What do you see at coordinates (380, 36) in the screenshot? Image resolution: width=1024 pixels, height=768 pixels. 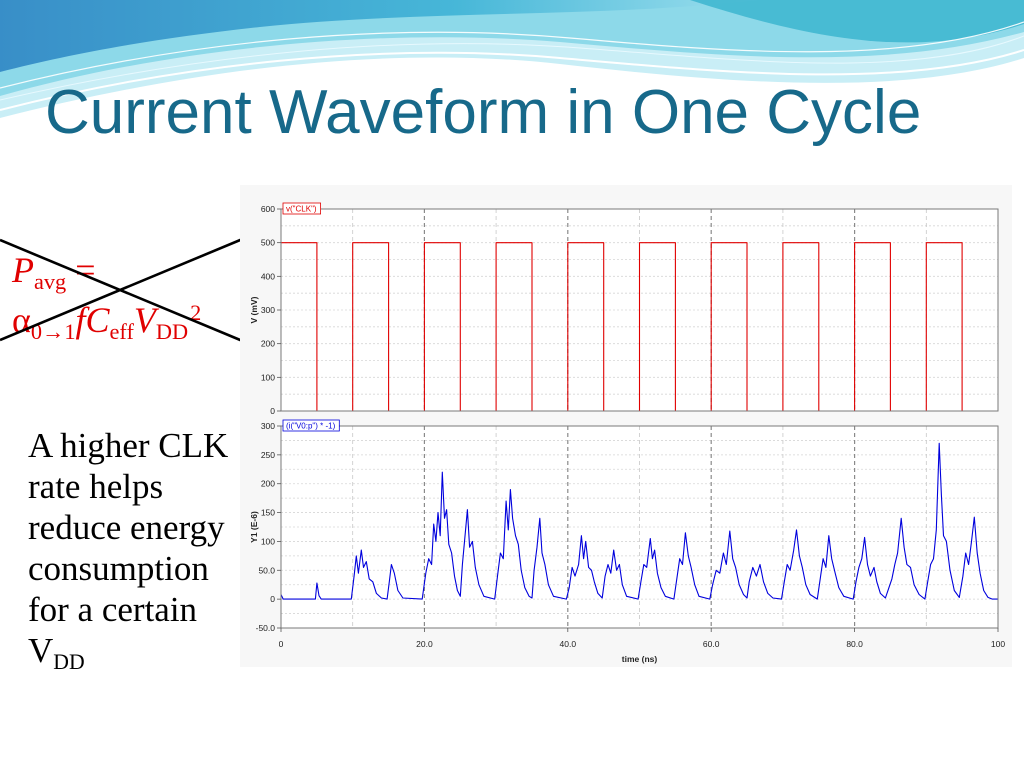 I see `wave-dark-band` at bounding box center [380, 36].